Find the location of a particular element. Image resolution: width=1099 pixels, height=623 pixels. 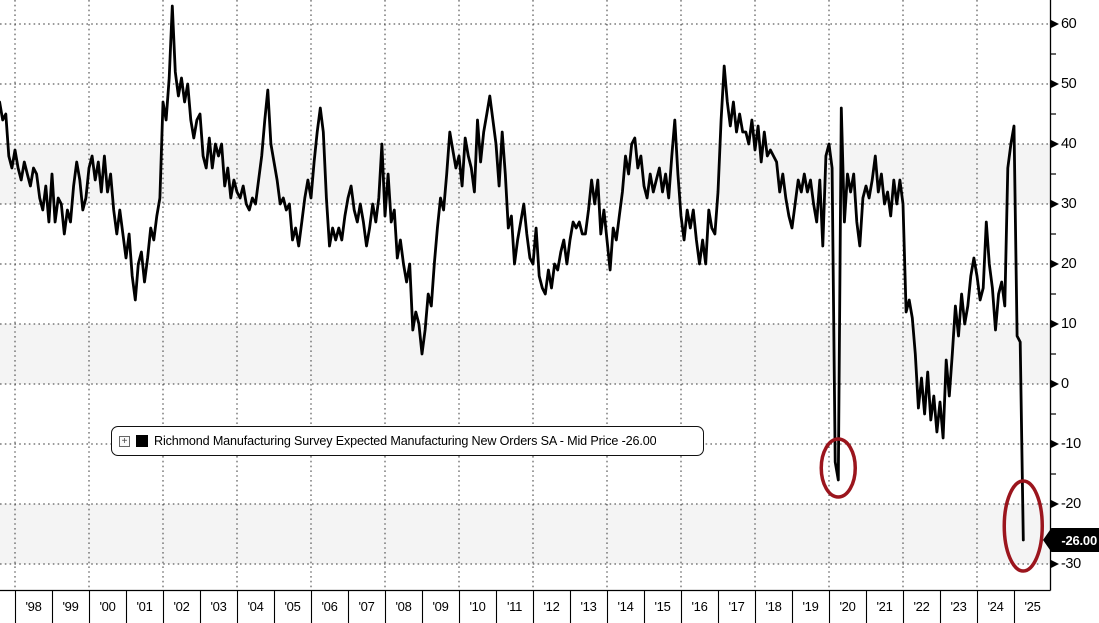

x-year-label: '08 is located at coordinates (403, 606).